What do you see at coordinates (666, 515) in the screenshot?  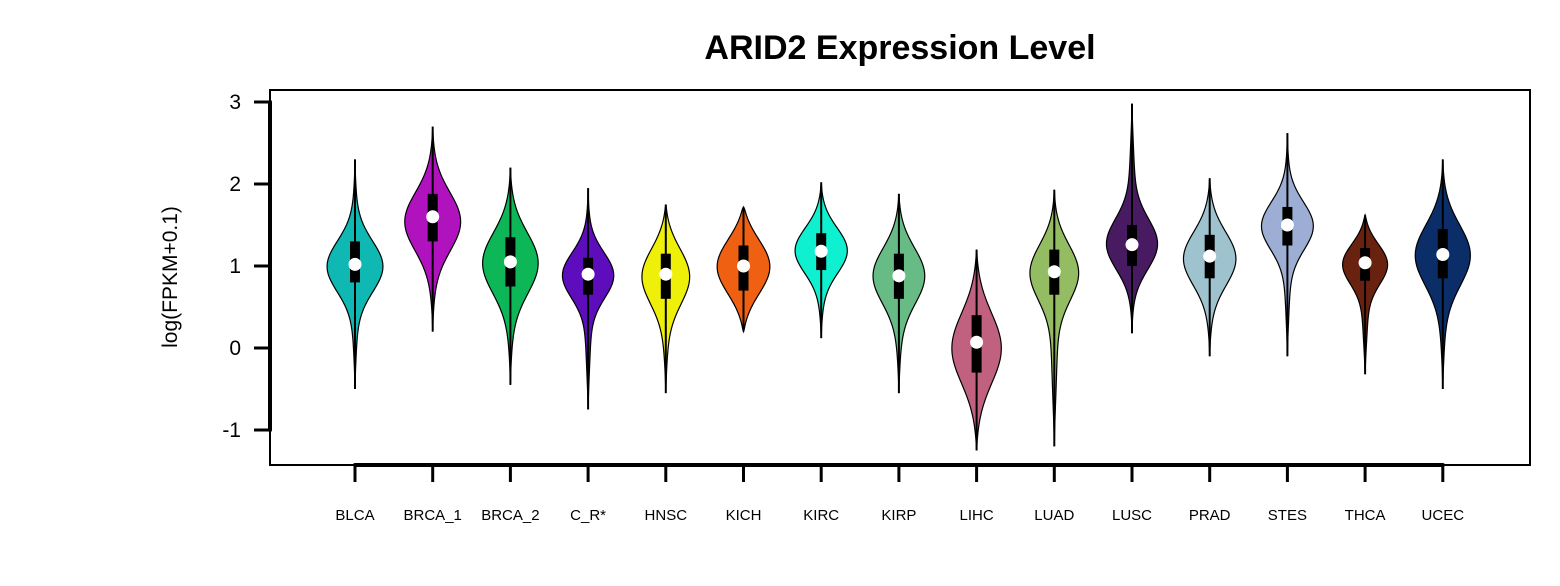 I see `x-tick-label: HNSC` at bounding box center [666, 515].